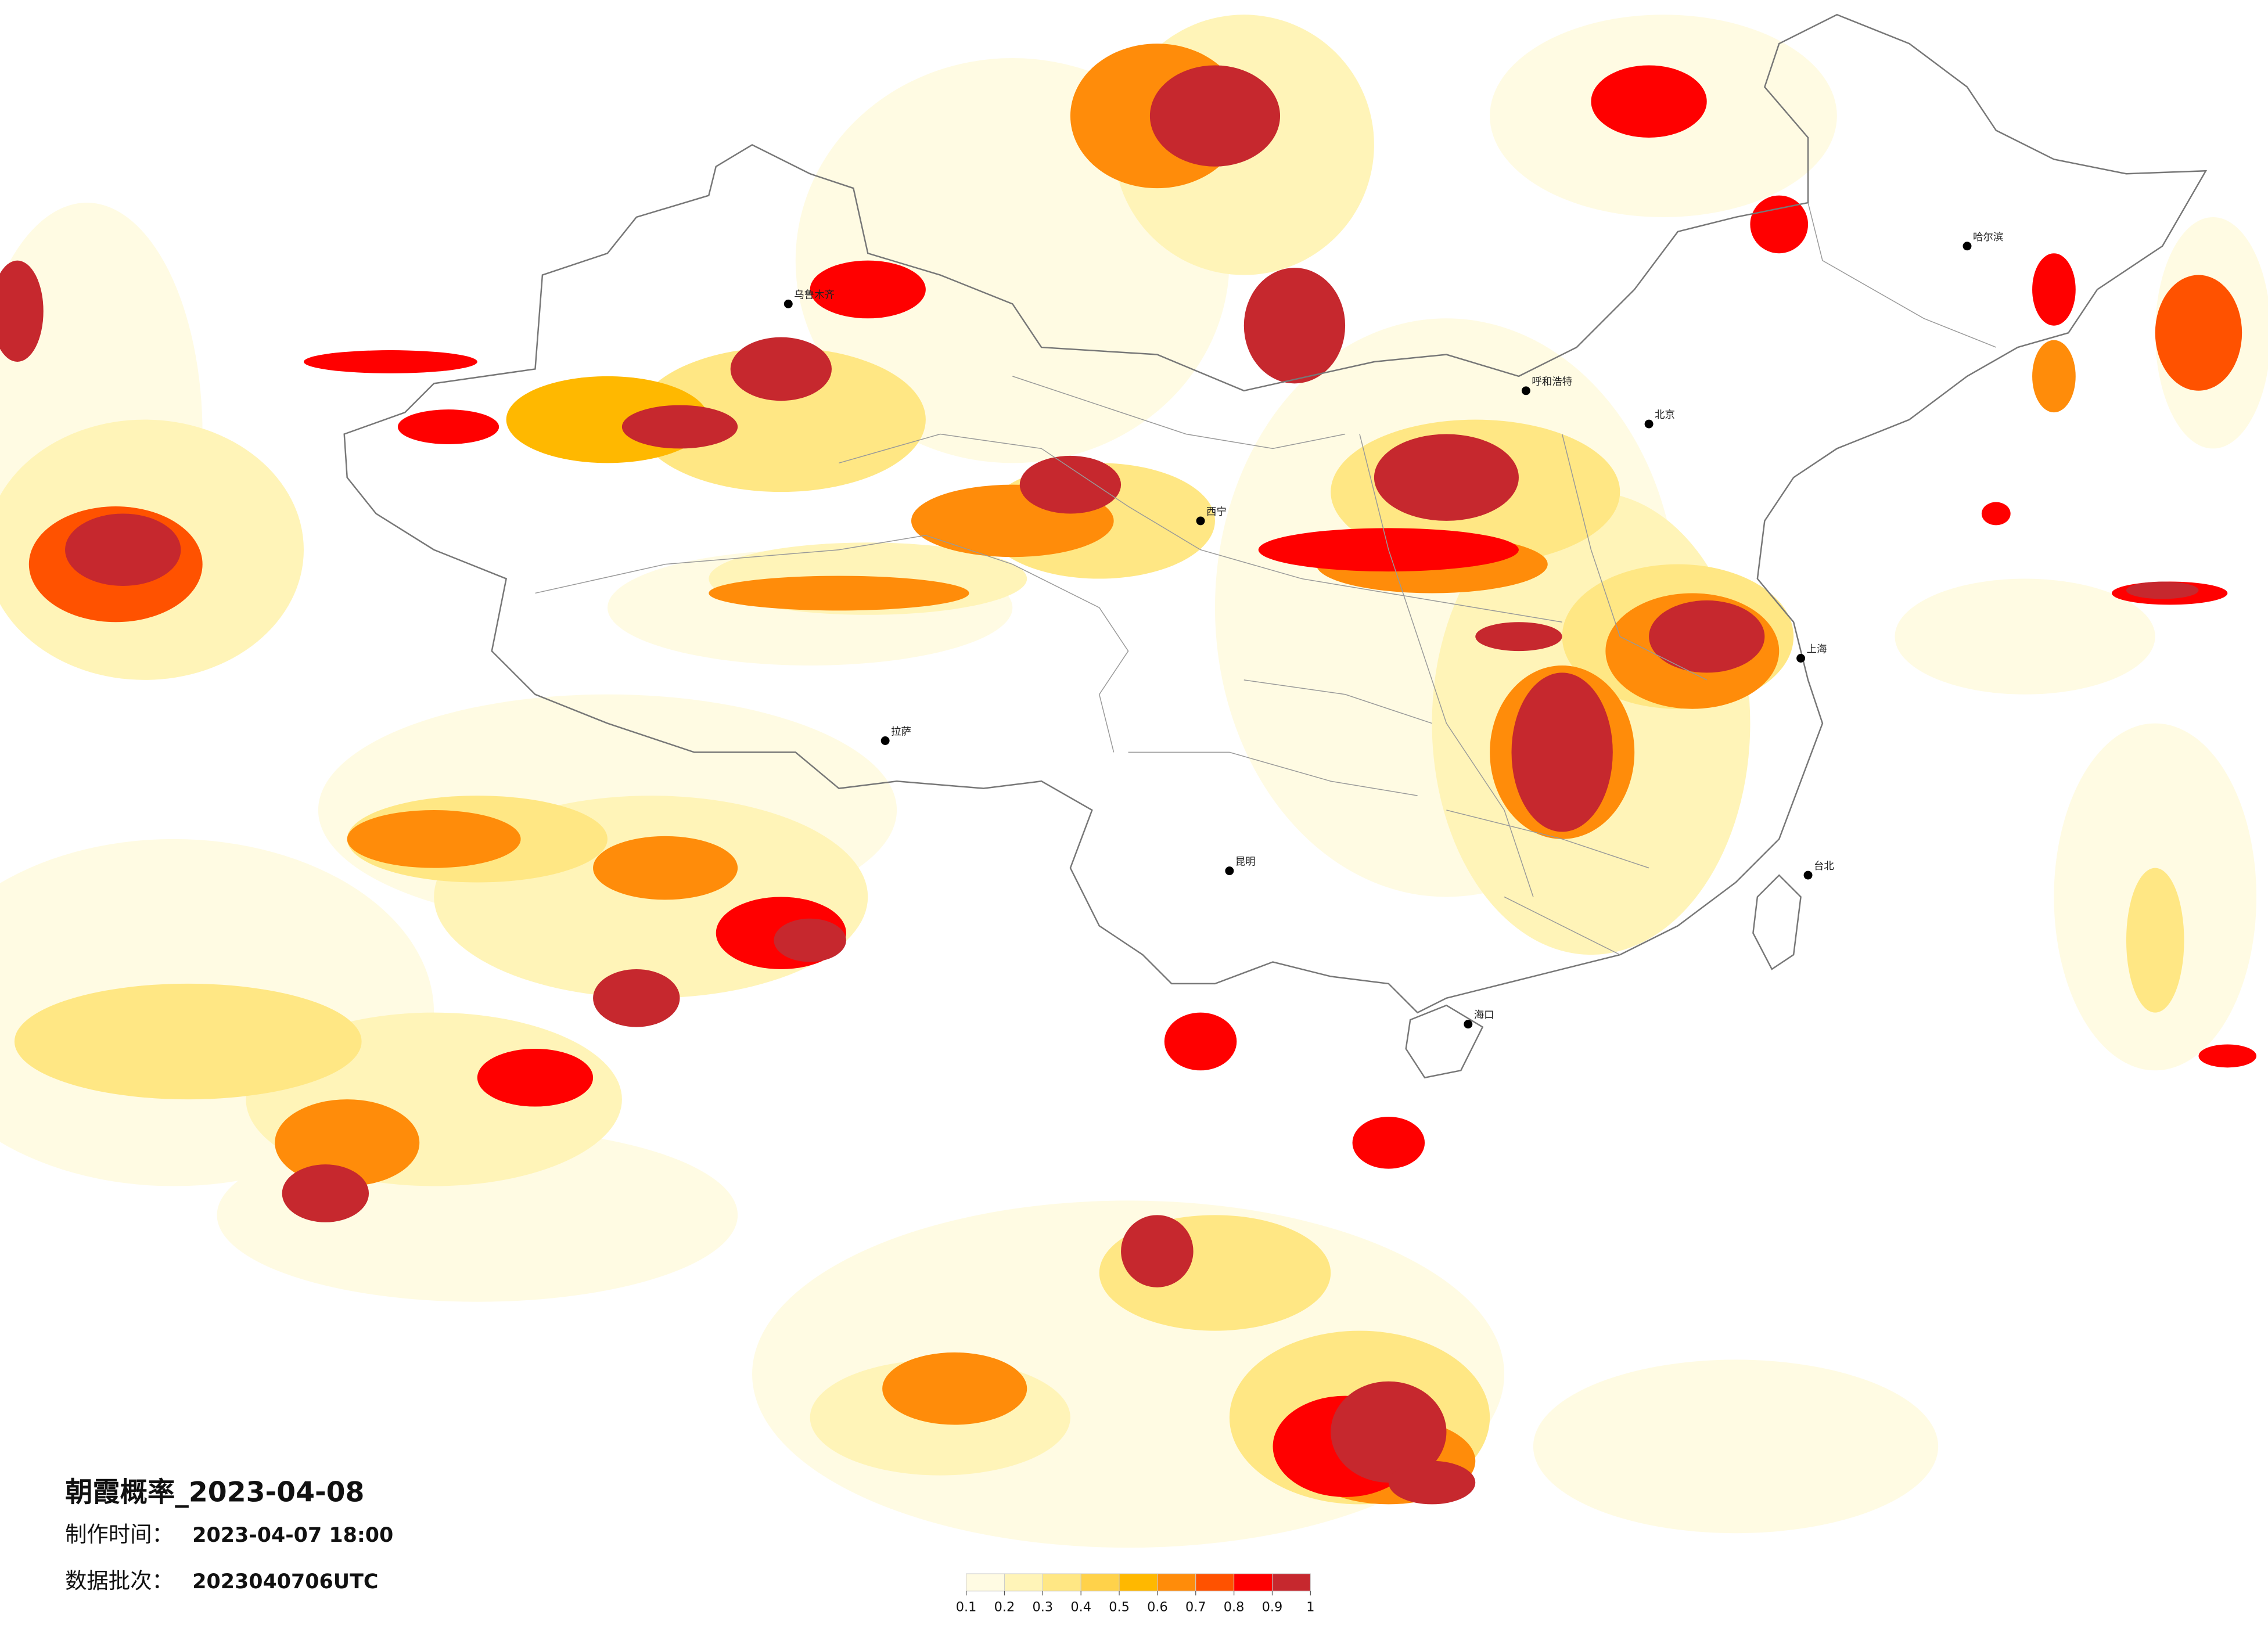  I want to click on legend-tick-label: 0.4, so click(1080, 1607).